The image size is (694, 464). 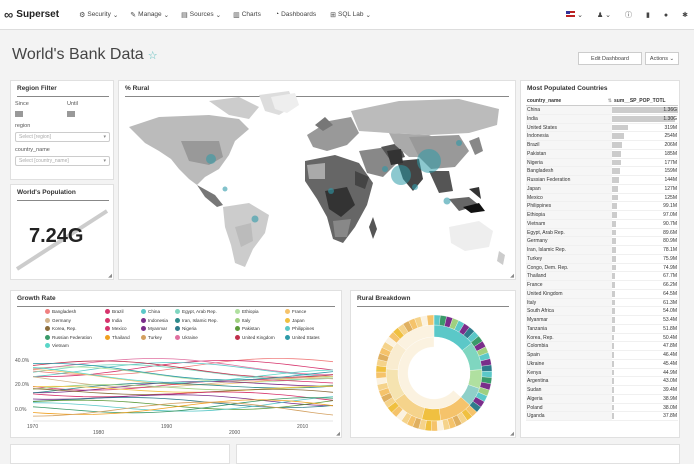 I want to click on actions-button: Actions ⌄, so click(x=662, y=58).